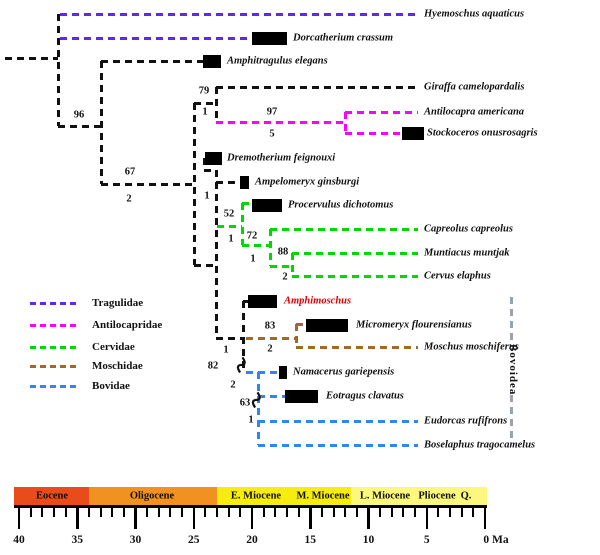 This screenshot has width=600, height=555. What do you see at coordinates (318, 301) in the screenshot?
I see `taxon-label: Amphimoschus` at bounding box center [318, 301].